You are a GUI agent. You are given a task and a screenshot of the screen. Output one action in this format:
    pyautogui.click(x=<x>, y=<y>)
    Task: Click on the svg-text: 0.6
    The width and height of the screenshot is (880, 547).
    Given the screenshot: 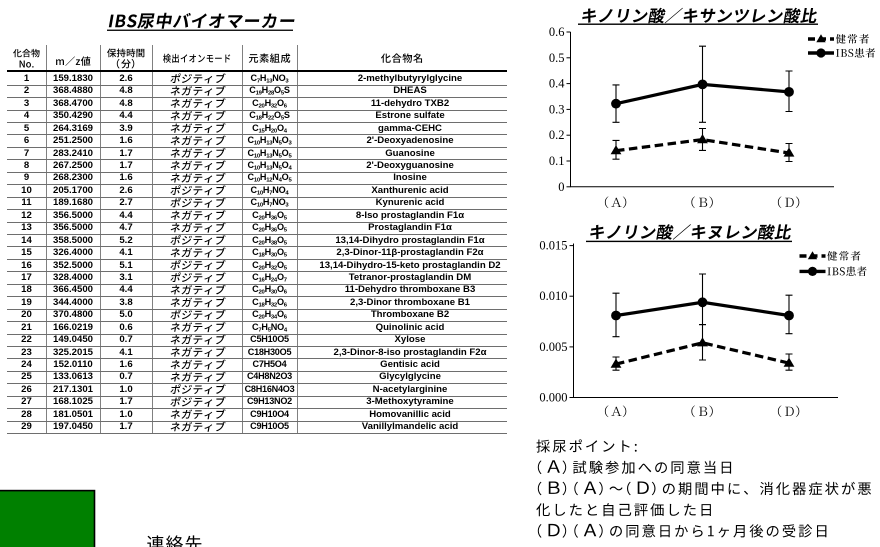 What is the action you would take?
    pyautogui.click(x=557, y=32)
    